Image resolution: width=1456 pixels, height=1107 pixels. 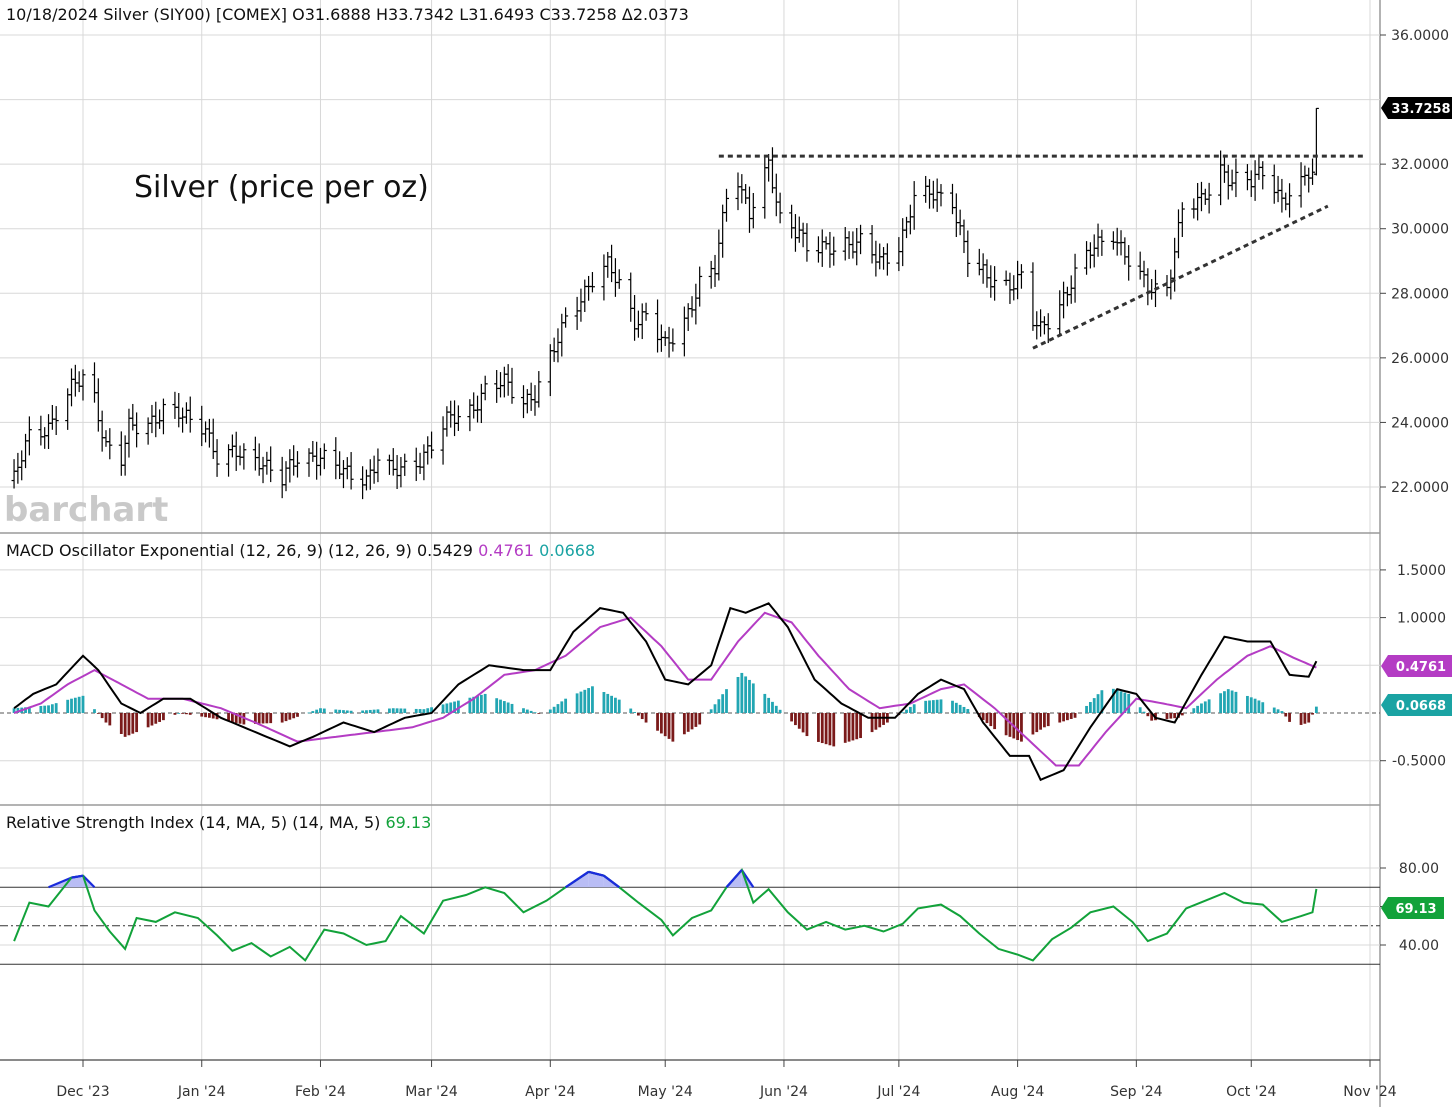 I want to click on rsi-overbought-segment, so click(x=60, y=882).